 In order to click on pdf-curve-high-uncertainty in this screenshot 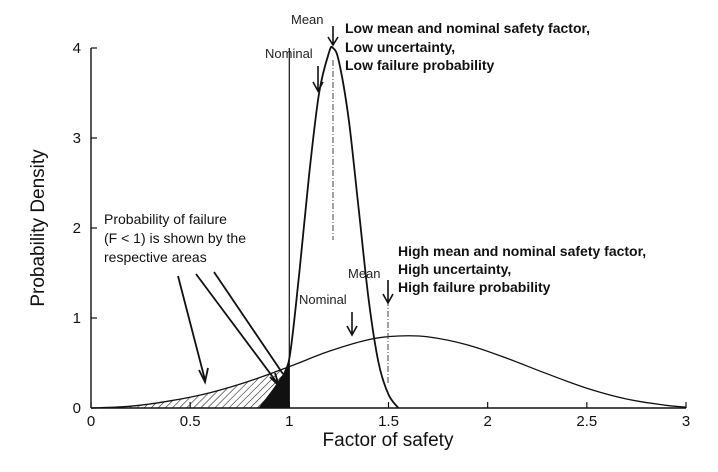, I will do `click(388, 372)`.